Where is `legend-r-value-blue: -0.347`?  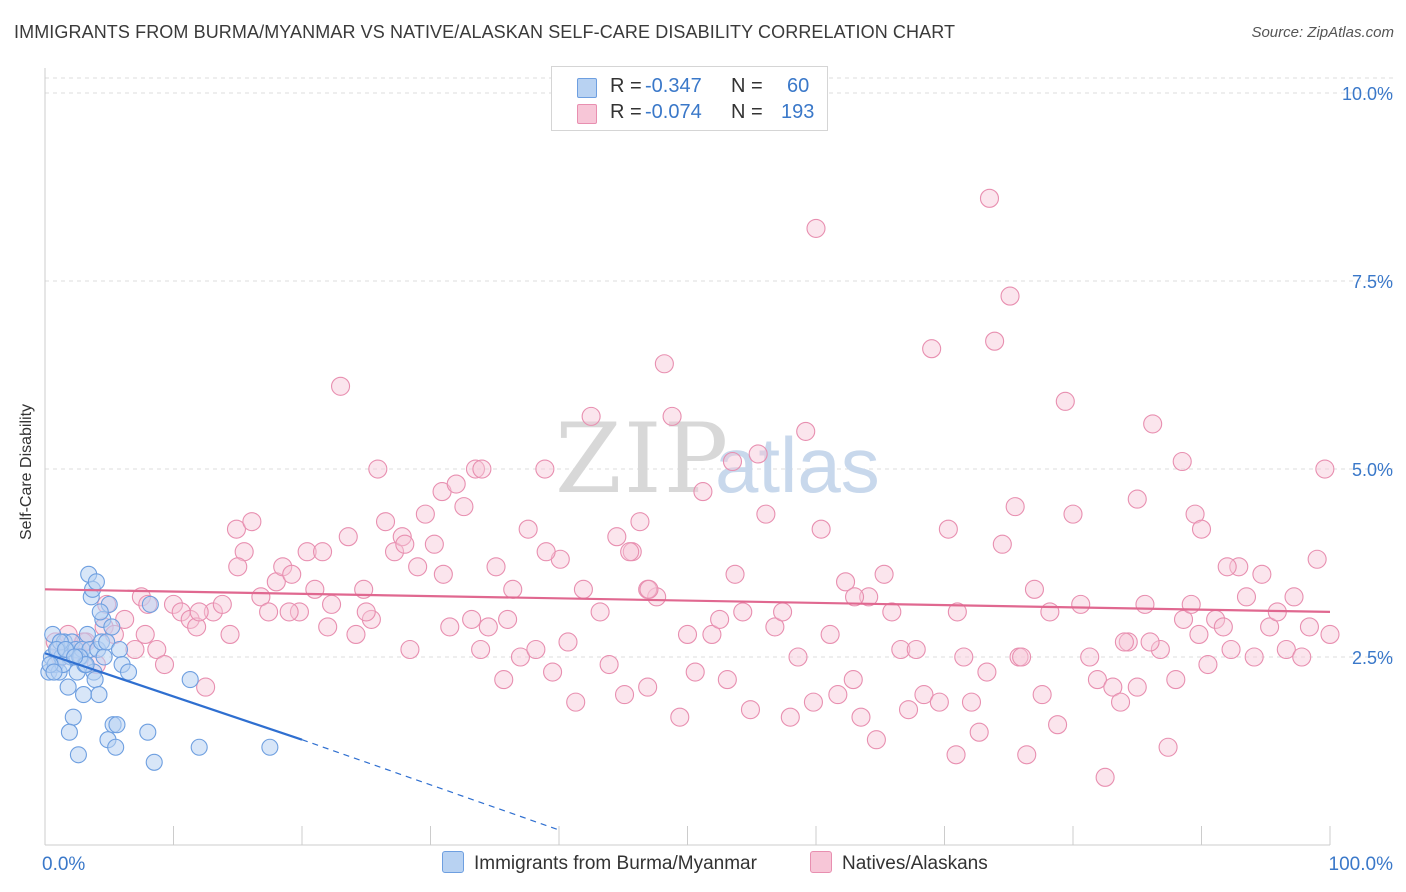 legend-r-value-blue: -0.347 is located at coordinates (673, 86).